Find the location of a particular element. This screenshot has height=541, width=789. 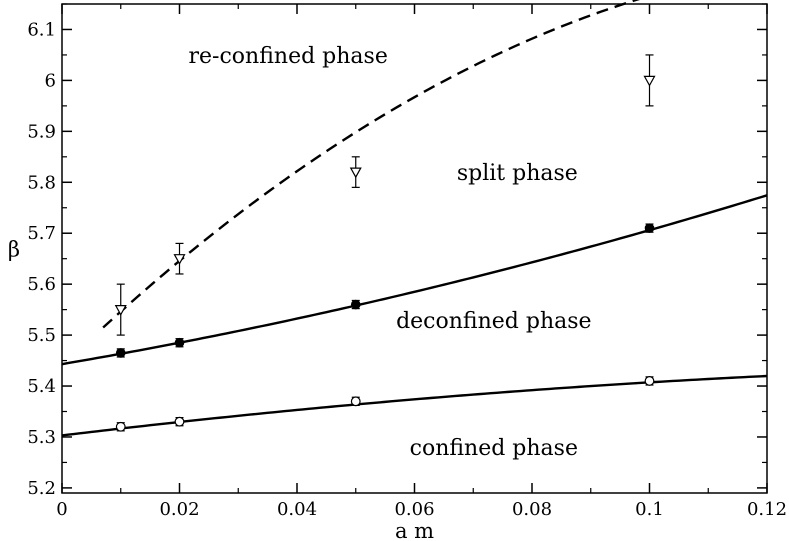

x-tick-label: 0.02 is located at coordinates (179, 509).